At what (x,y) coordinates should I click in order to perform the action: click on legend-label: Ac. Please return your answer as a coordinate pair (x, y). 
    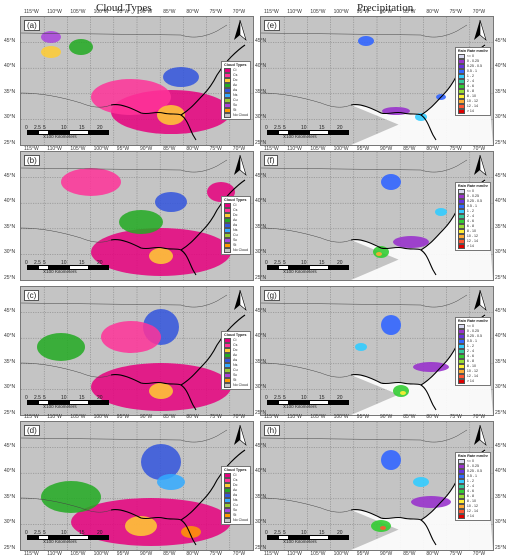
    Looking at the image, I should click on (235, 84).